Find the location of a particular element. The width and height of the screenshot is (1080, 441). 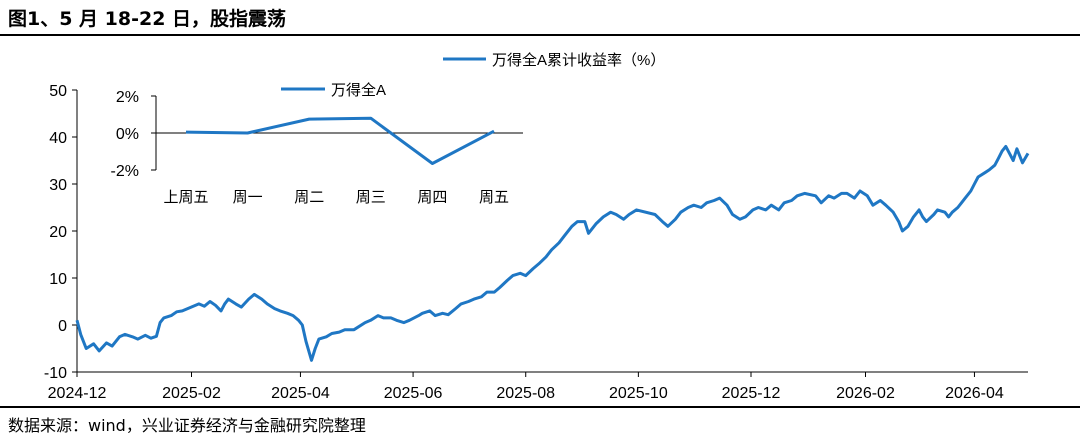

source-rule is located at coordinates (540, 407).